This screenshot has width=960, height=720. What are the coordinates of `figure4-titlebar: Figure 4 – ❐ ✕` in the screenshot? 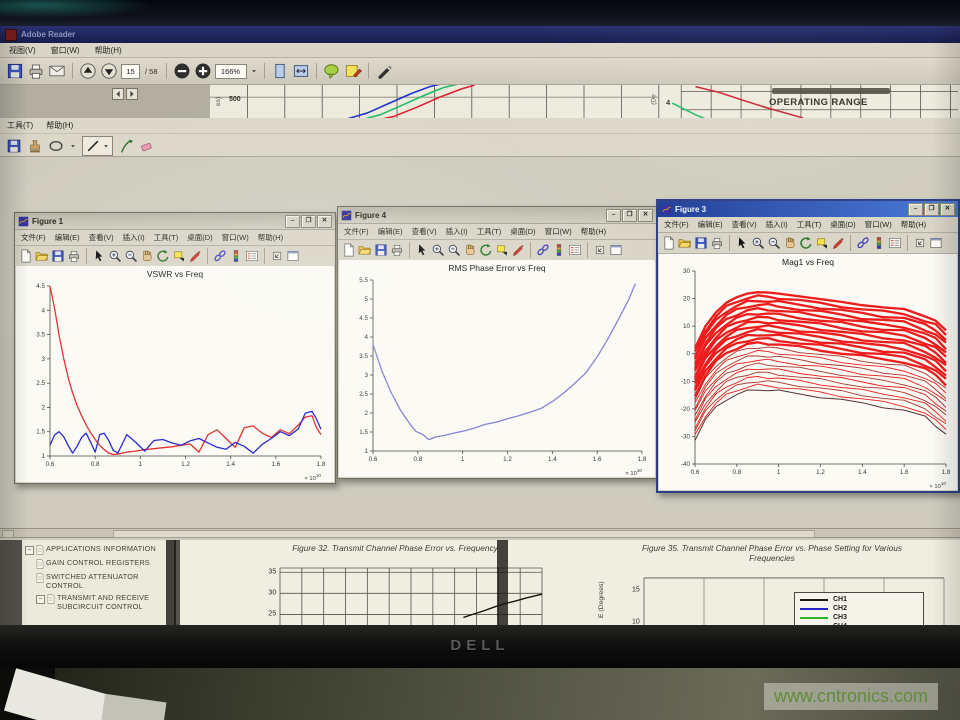 It's located at (497, 215).